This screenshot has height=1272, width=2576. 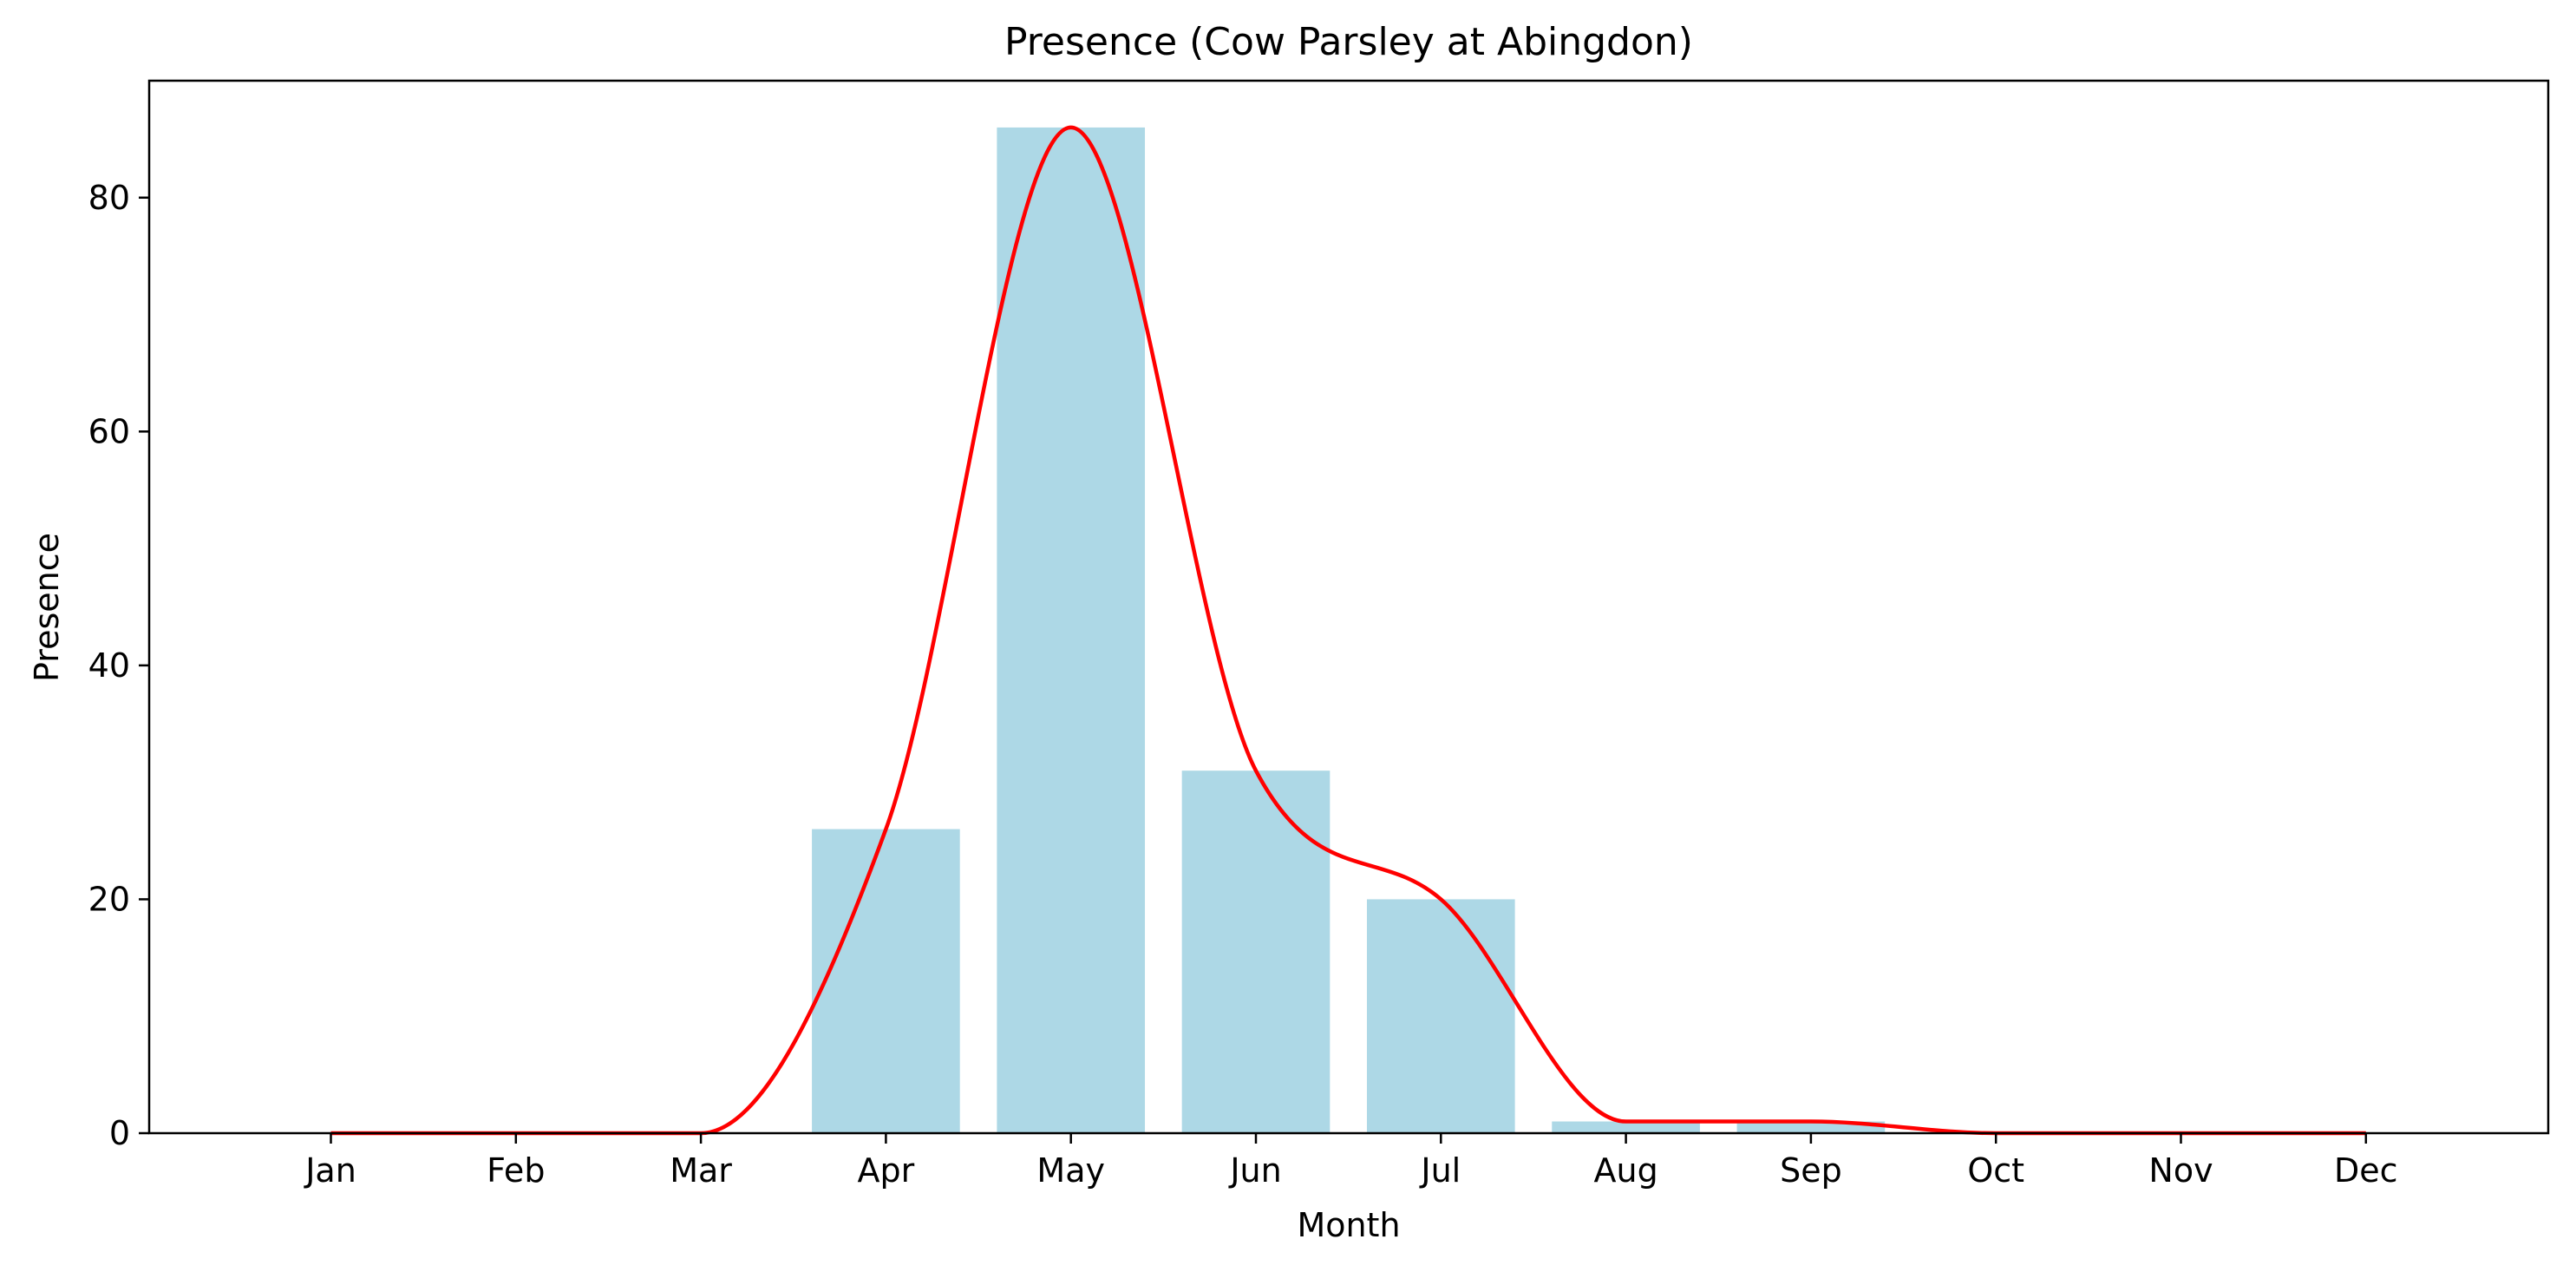 I want to click on x-tick-label: Apr, so click(x=886, y=1170).